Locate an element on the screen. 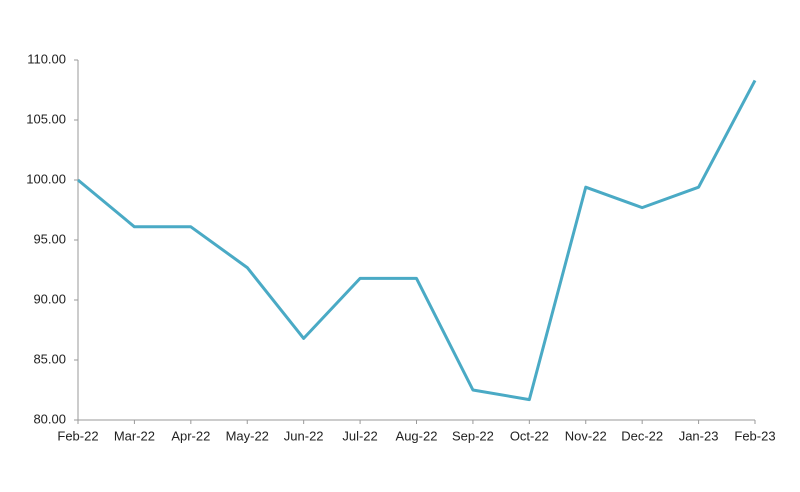 The image size is (800, 492). x-tick-label: Jan-23 is located at coordinates (699, 435).